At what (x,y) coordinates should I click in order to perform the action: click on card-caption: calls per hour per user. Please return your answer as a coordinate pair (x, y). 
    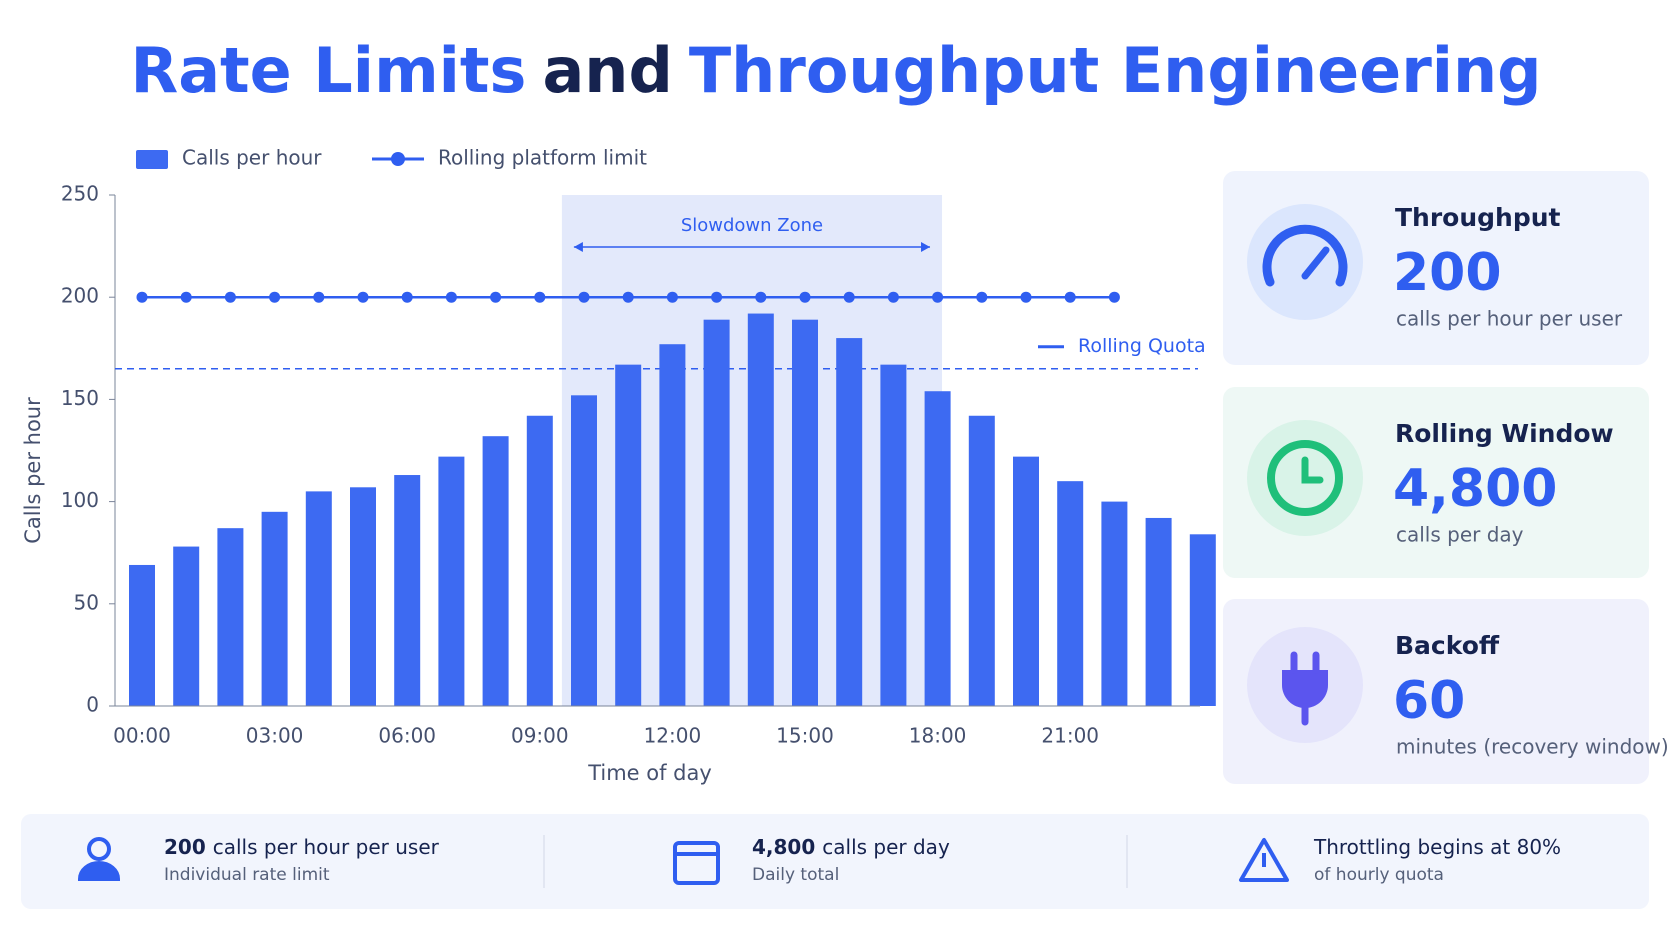
    Looking at the image, I should click on (1509, 319).